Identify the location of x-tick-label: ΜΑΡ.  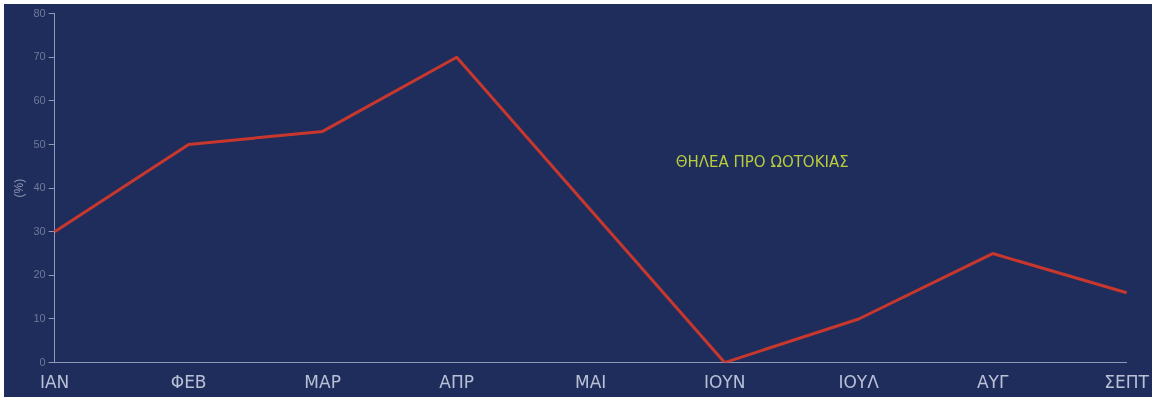
(322, 382).